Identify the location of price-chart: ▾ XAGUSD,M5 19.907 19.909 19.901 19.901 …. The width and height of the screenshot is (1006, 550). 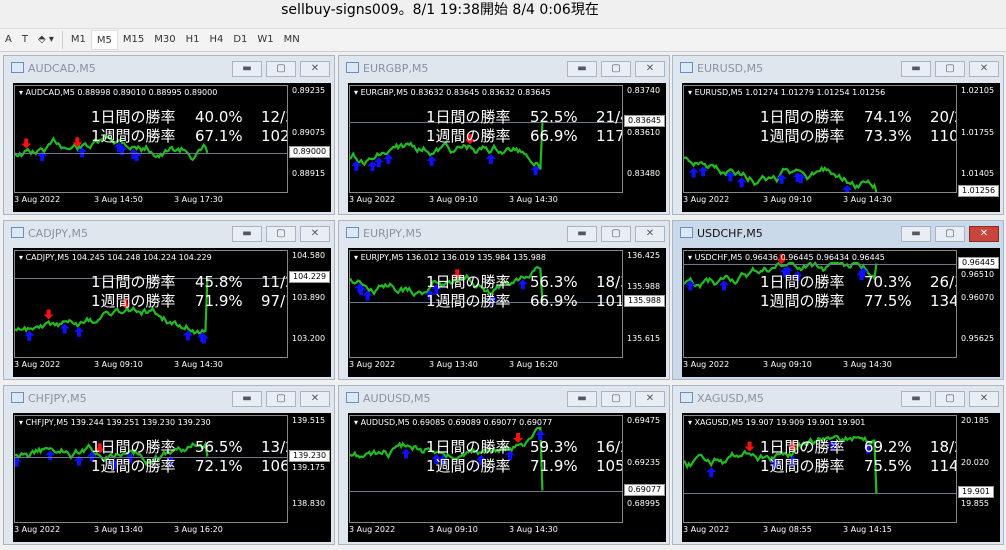
(841, 477).